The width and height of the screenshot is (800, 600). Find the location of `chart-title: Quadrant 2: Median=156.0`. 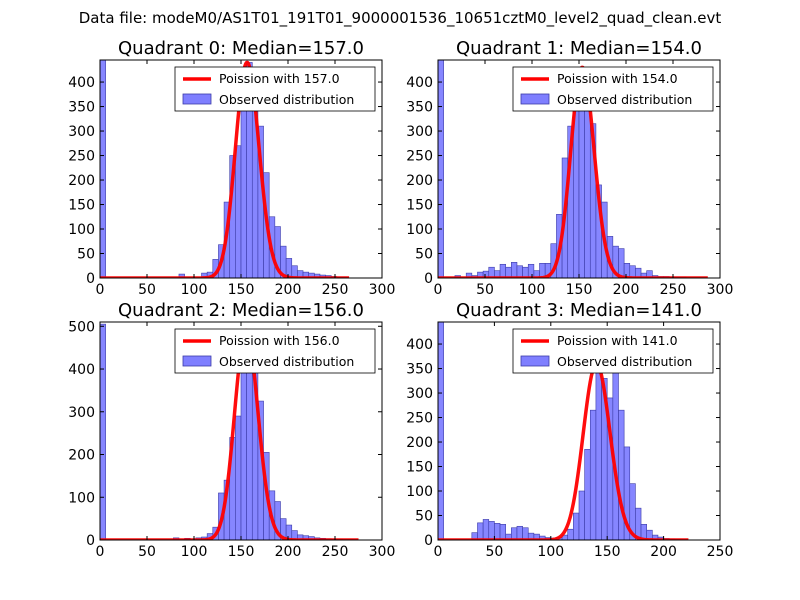

chart-title: Quadrant 2: Median=156.0 is located at coordinates (241, 310).